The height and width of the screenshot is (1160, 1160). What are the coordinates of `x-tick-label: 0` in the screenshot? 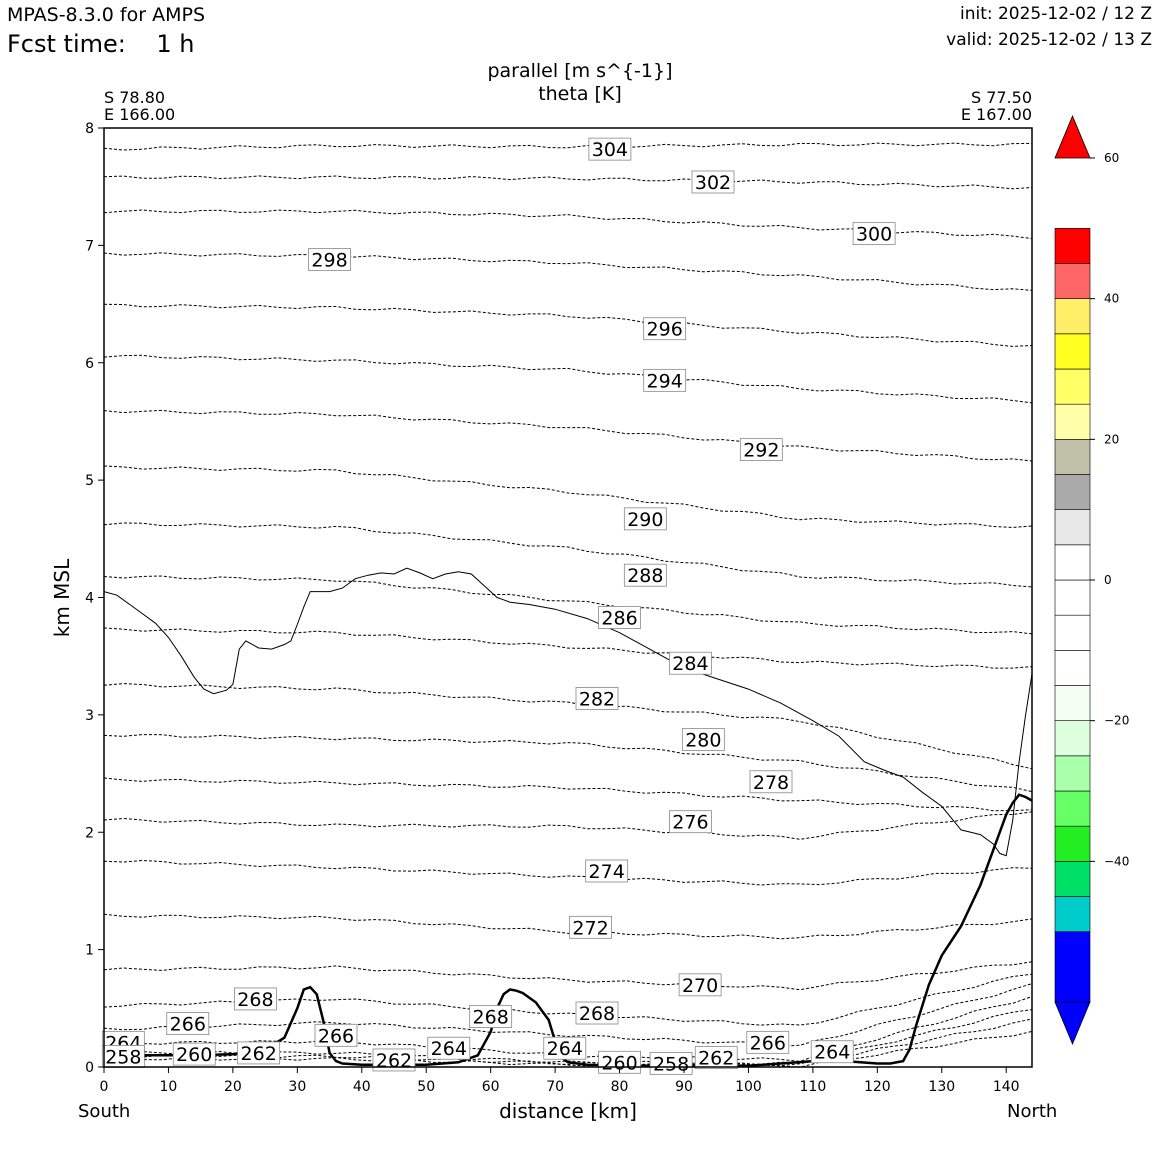 It's located at (104, 1087).